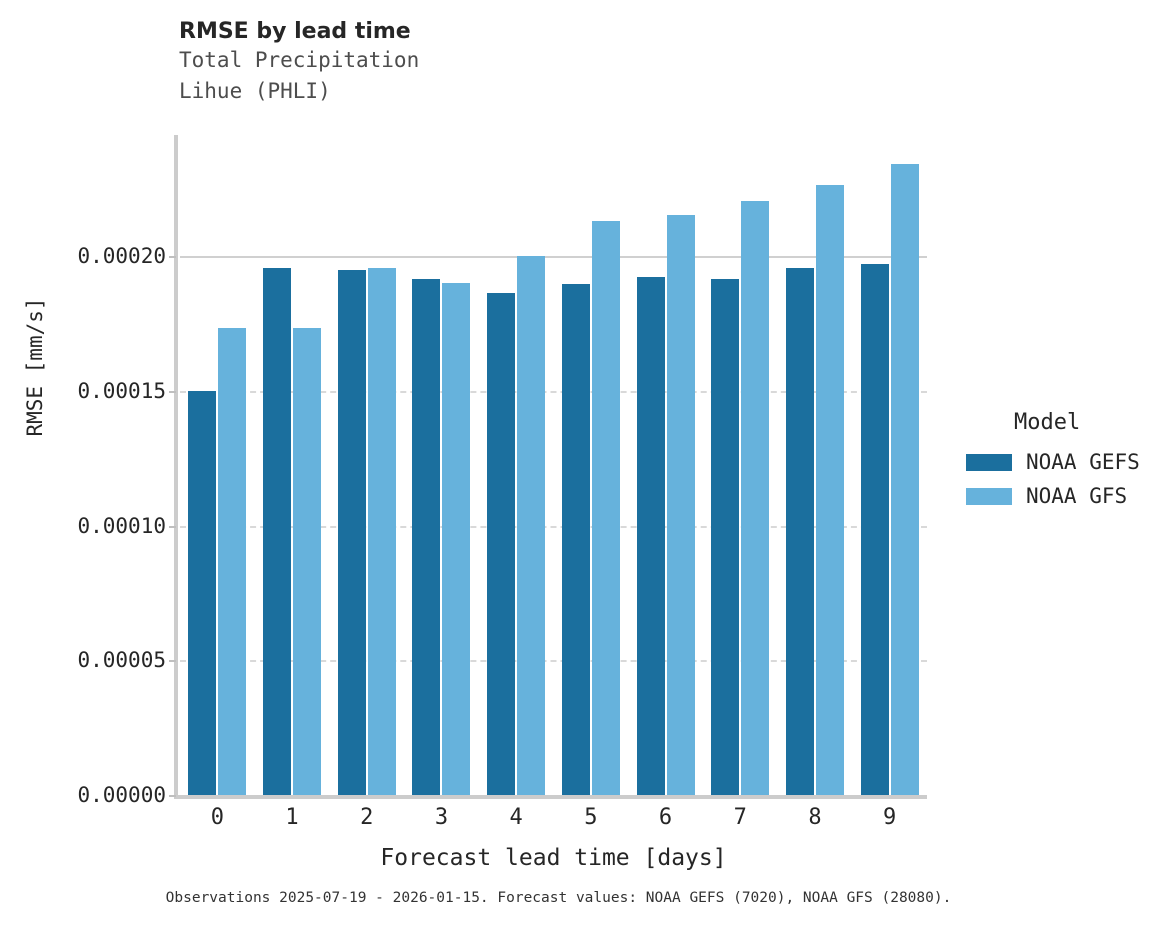  Describe the element at coordinates (1083, 462) in the screenshot. I see `legend-item-label: NOAA GEFS` at that location.